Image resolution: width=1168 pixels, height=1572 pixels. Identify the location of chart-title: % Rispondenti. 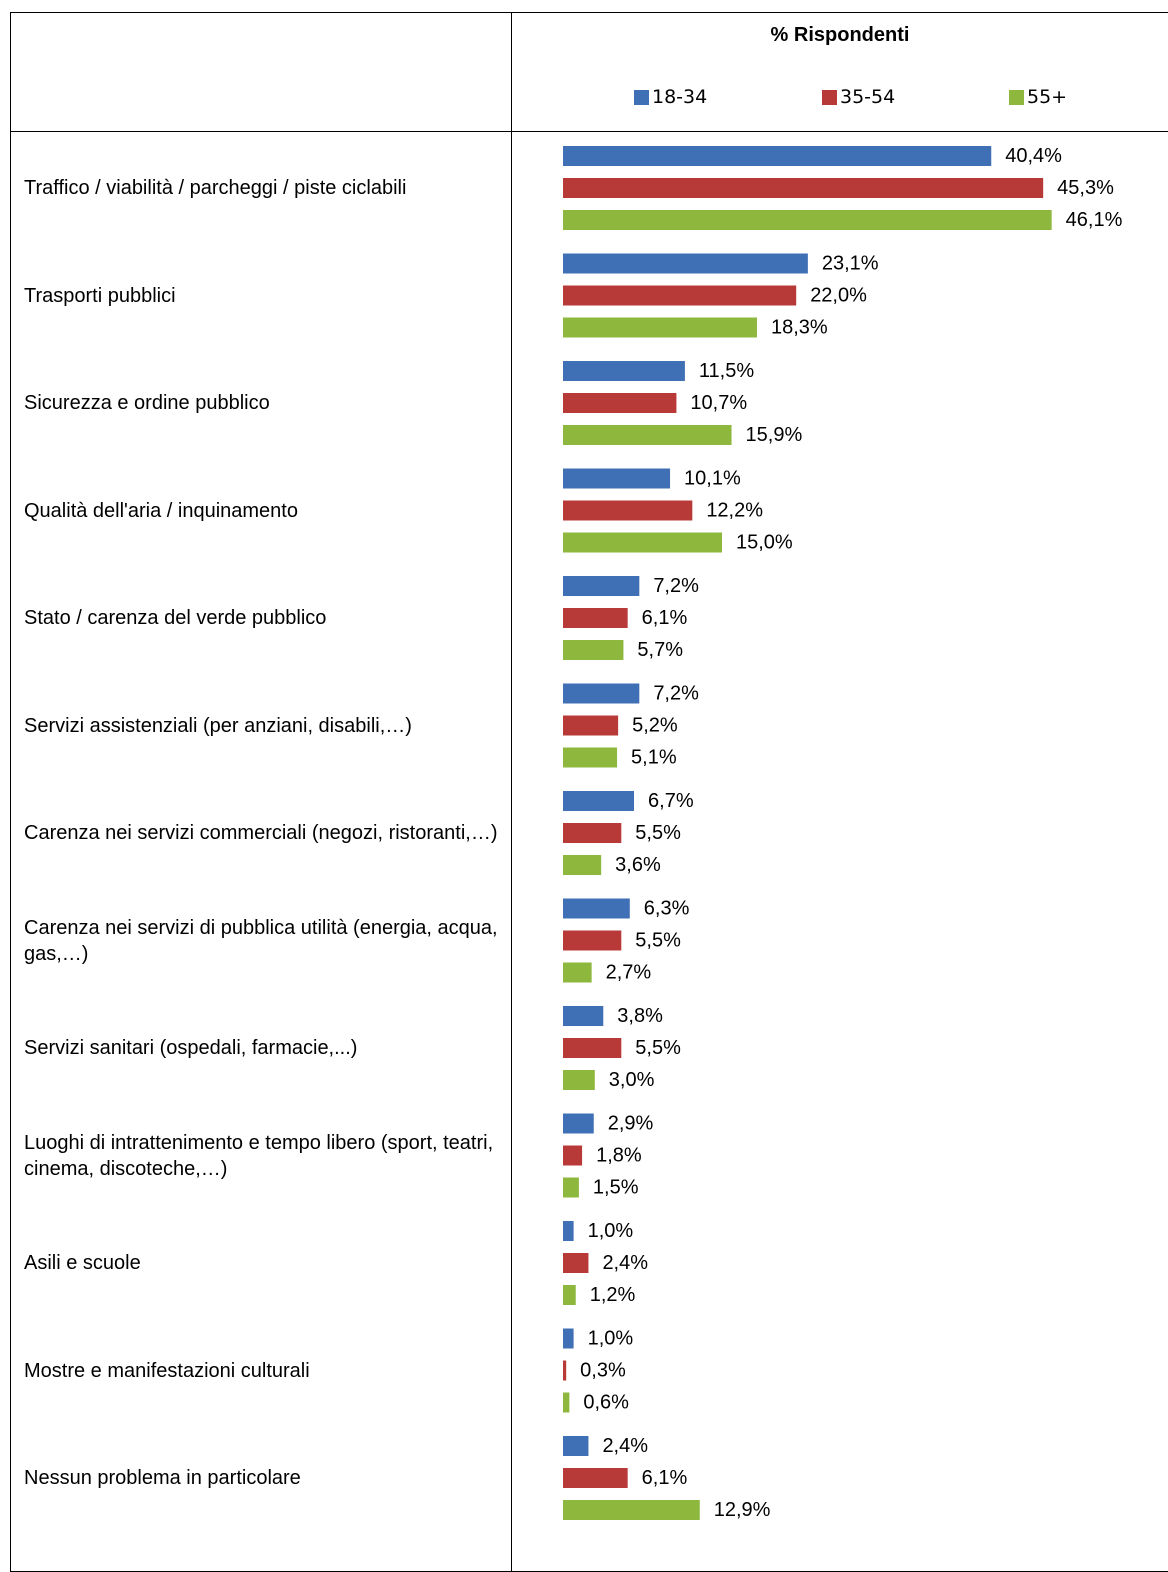
(840, 35).